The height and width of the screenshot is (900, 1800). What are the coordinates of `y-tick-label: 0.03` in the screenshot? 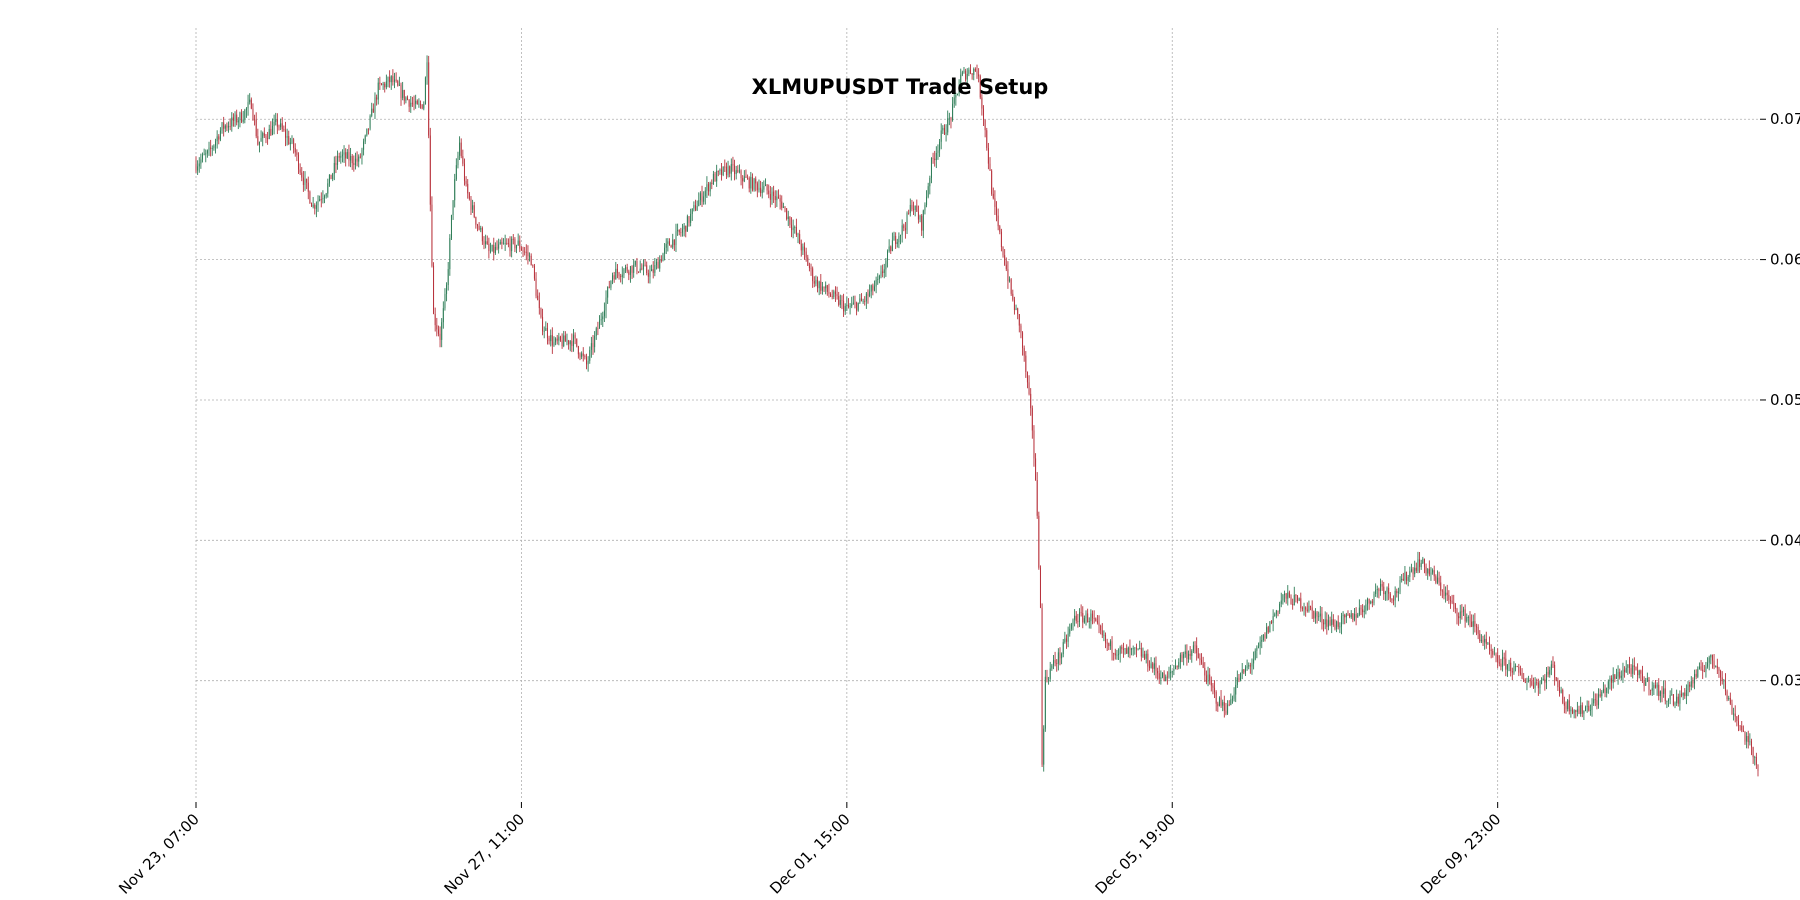 It's located at (1785, 681).